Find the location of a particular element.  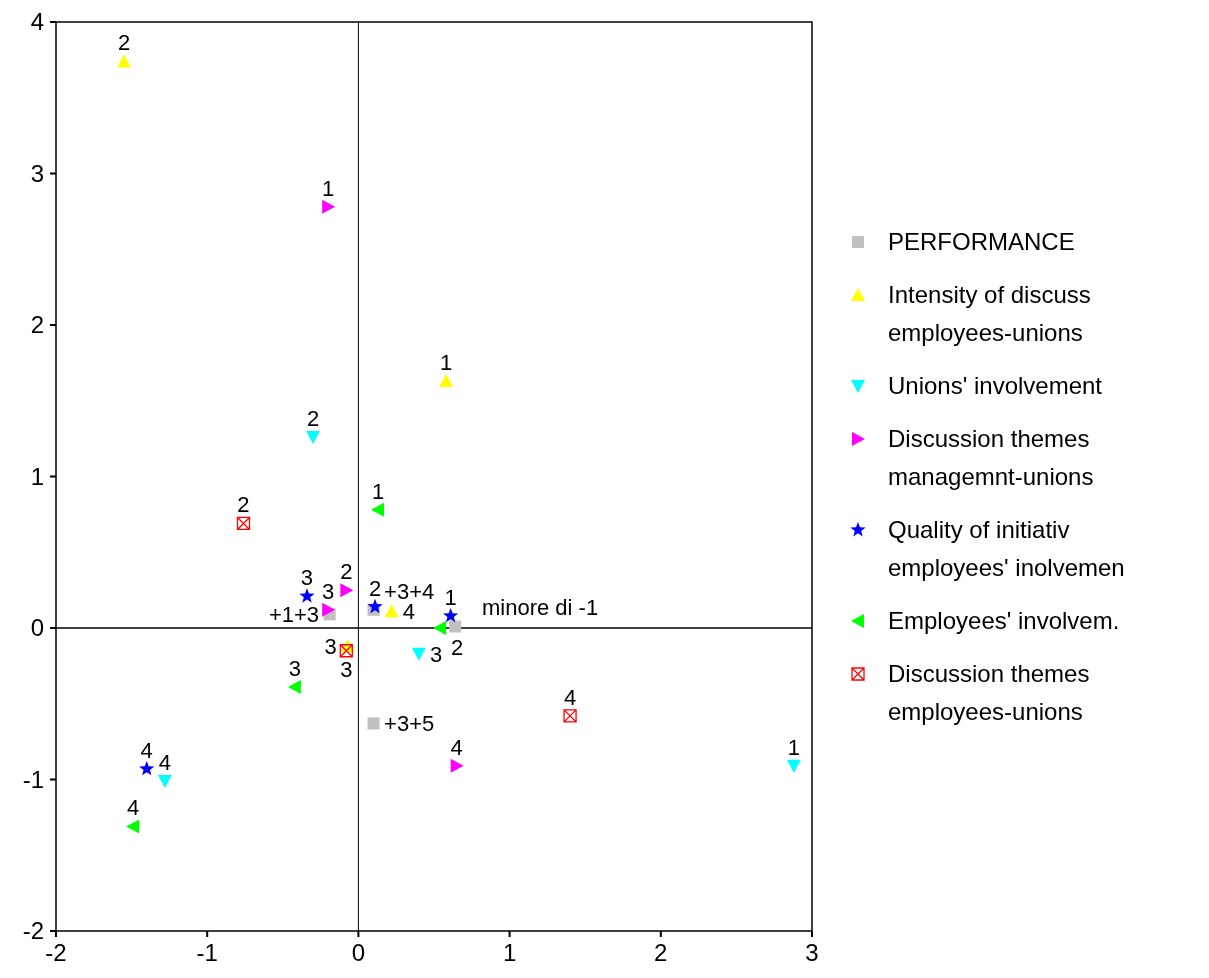

y-tick-label: -2 is located at coordinates (33, 930).